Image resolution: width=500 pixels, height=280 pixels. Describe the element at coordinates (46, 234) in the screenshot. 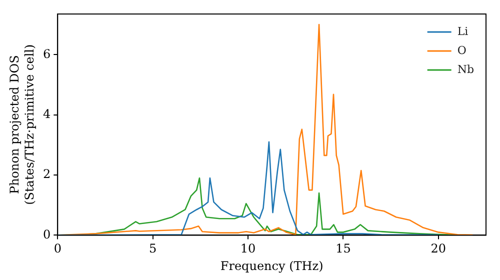

I see `y-tick-label: 0` at that location.